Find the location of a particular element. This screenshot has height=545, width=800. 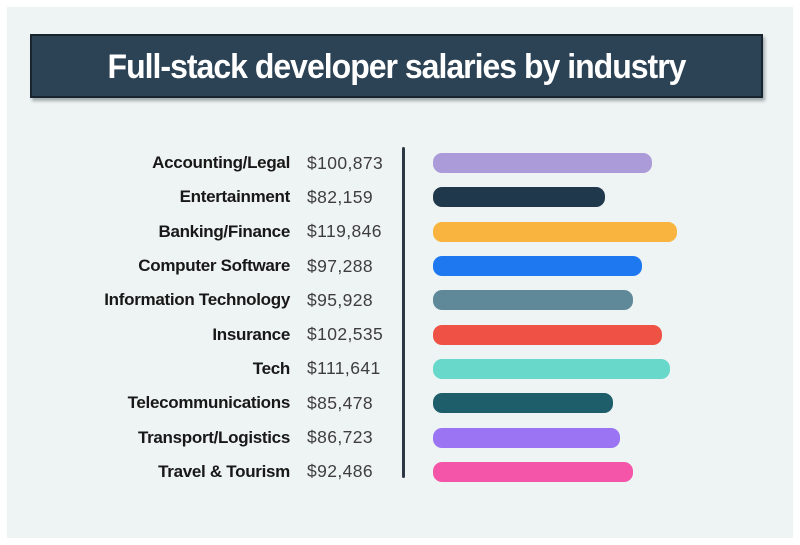

salary-value: $97,288 is located at coordinates (340, 265).